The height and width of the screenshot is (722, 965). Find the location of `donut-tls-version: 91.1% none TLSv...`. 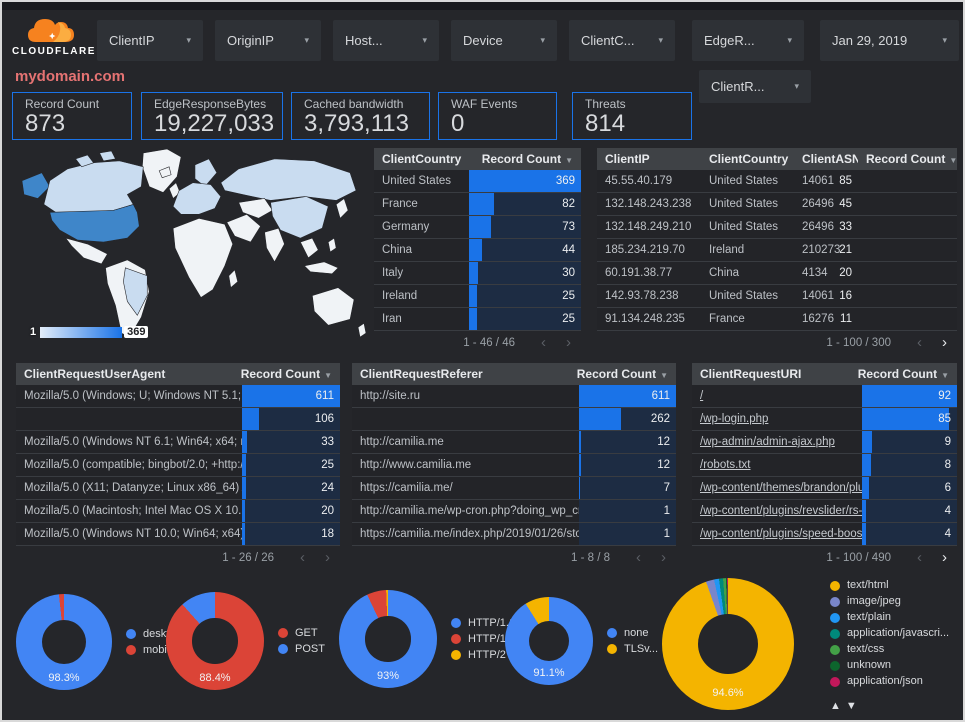

donut-tls-version: 91.1% none TLSv... is located at coordinates (581, 641).